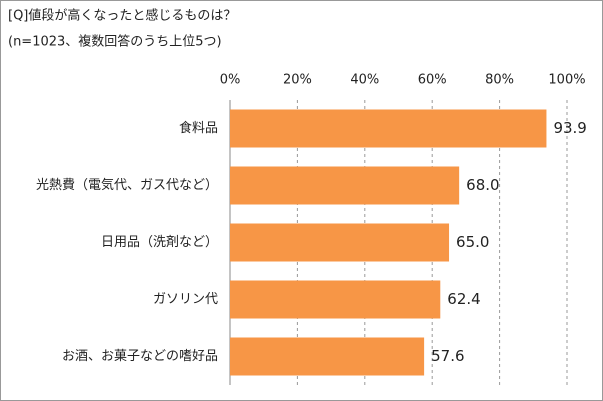  Describe the element at coordinates (499, 80) in the screenshot. I see `x-tick-label: 80%` at that location.